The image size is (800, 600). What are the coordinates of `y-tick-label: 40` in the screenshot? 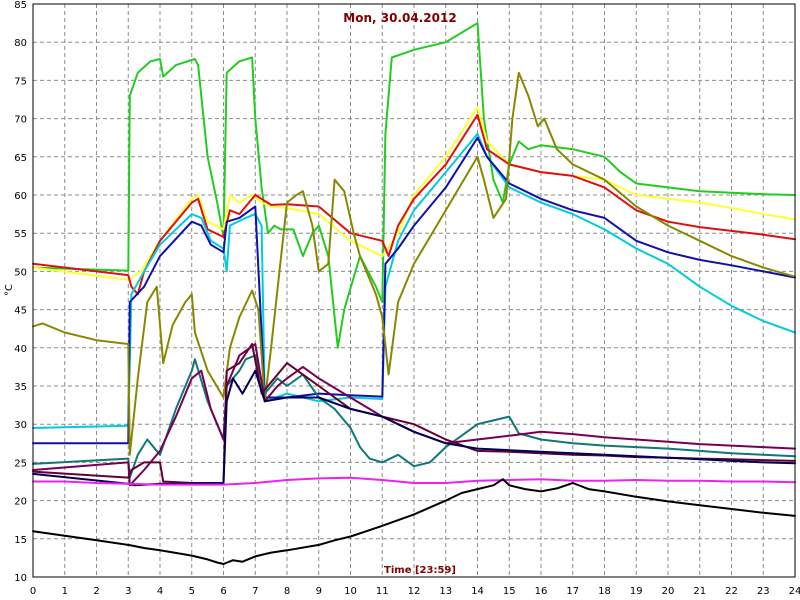 It's located at (20, 349).